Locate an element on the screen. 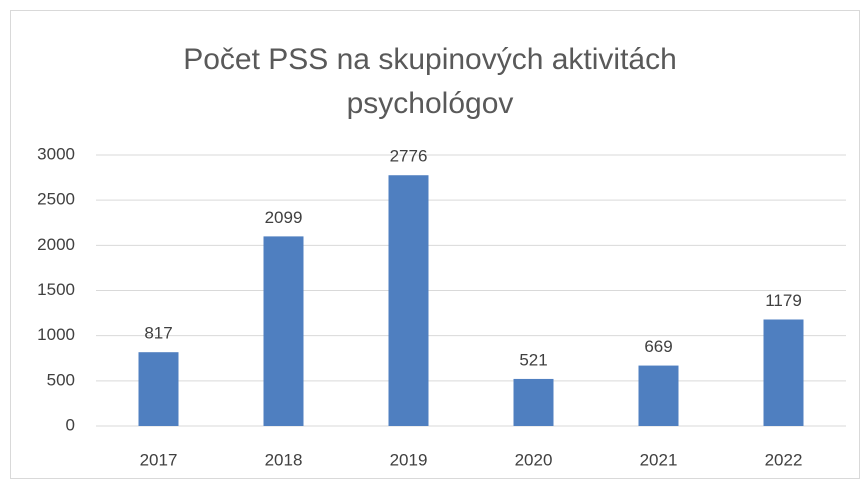  data-label: 521 is located at coordinates (533, 359).